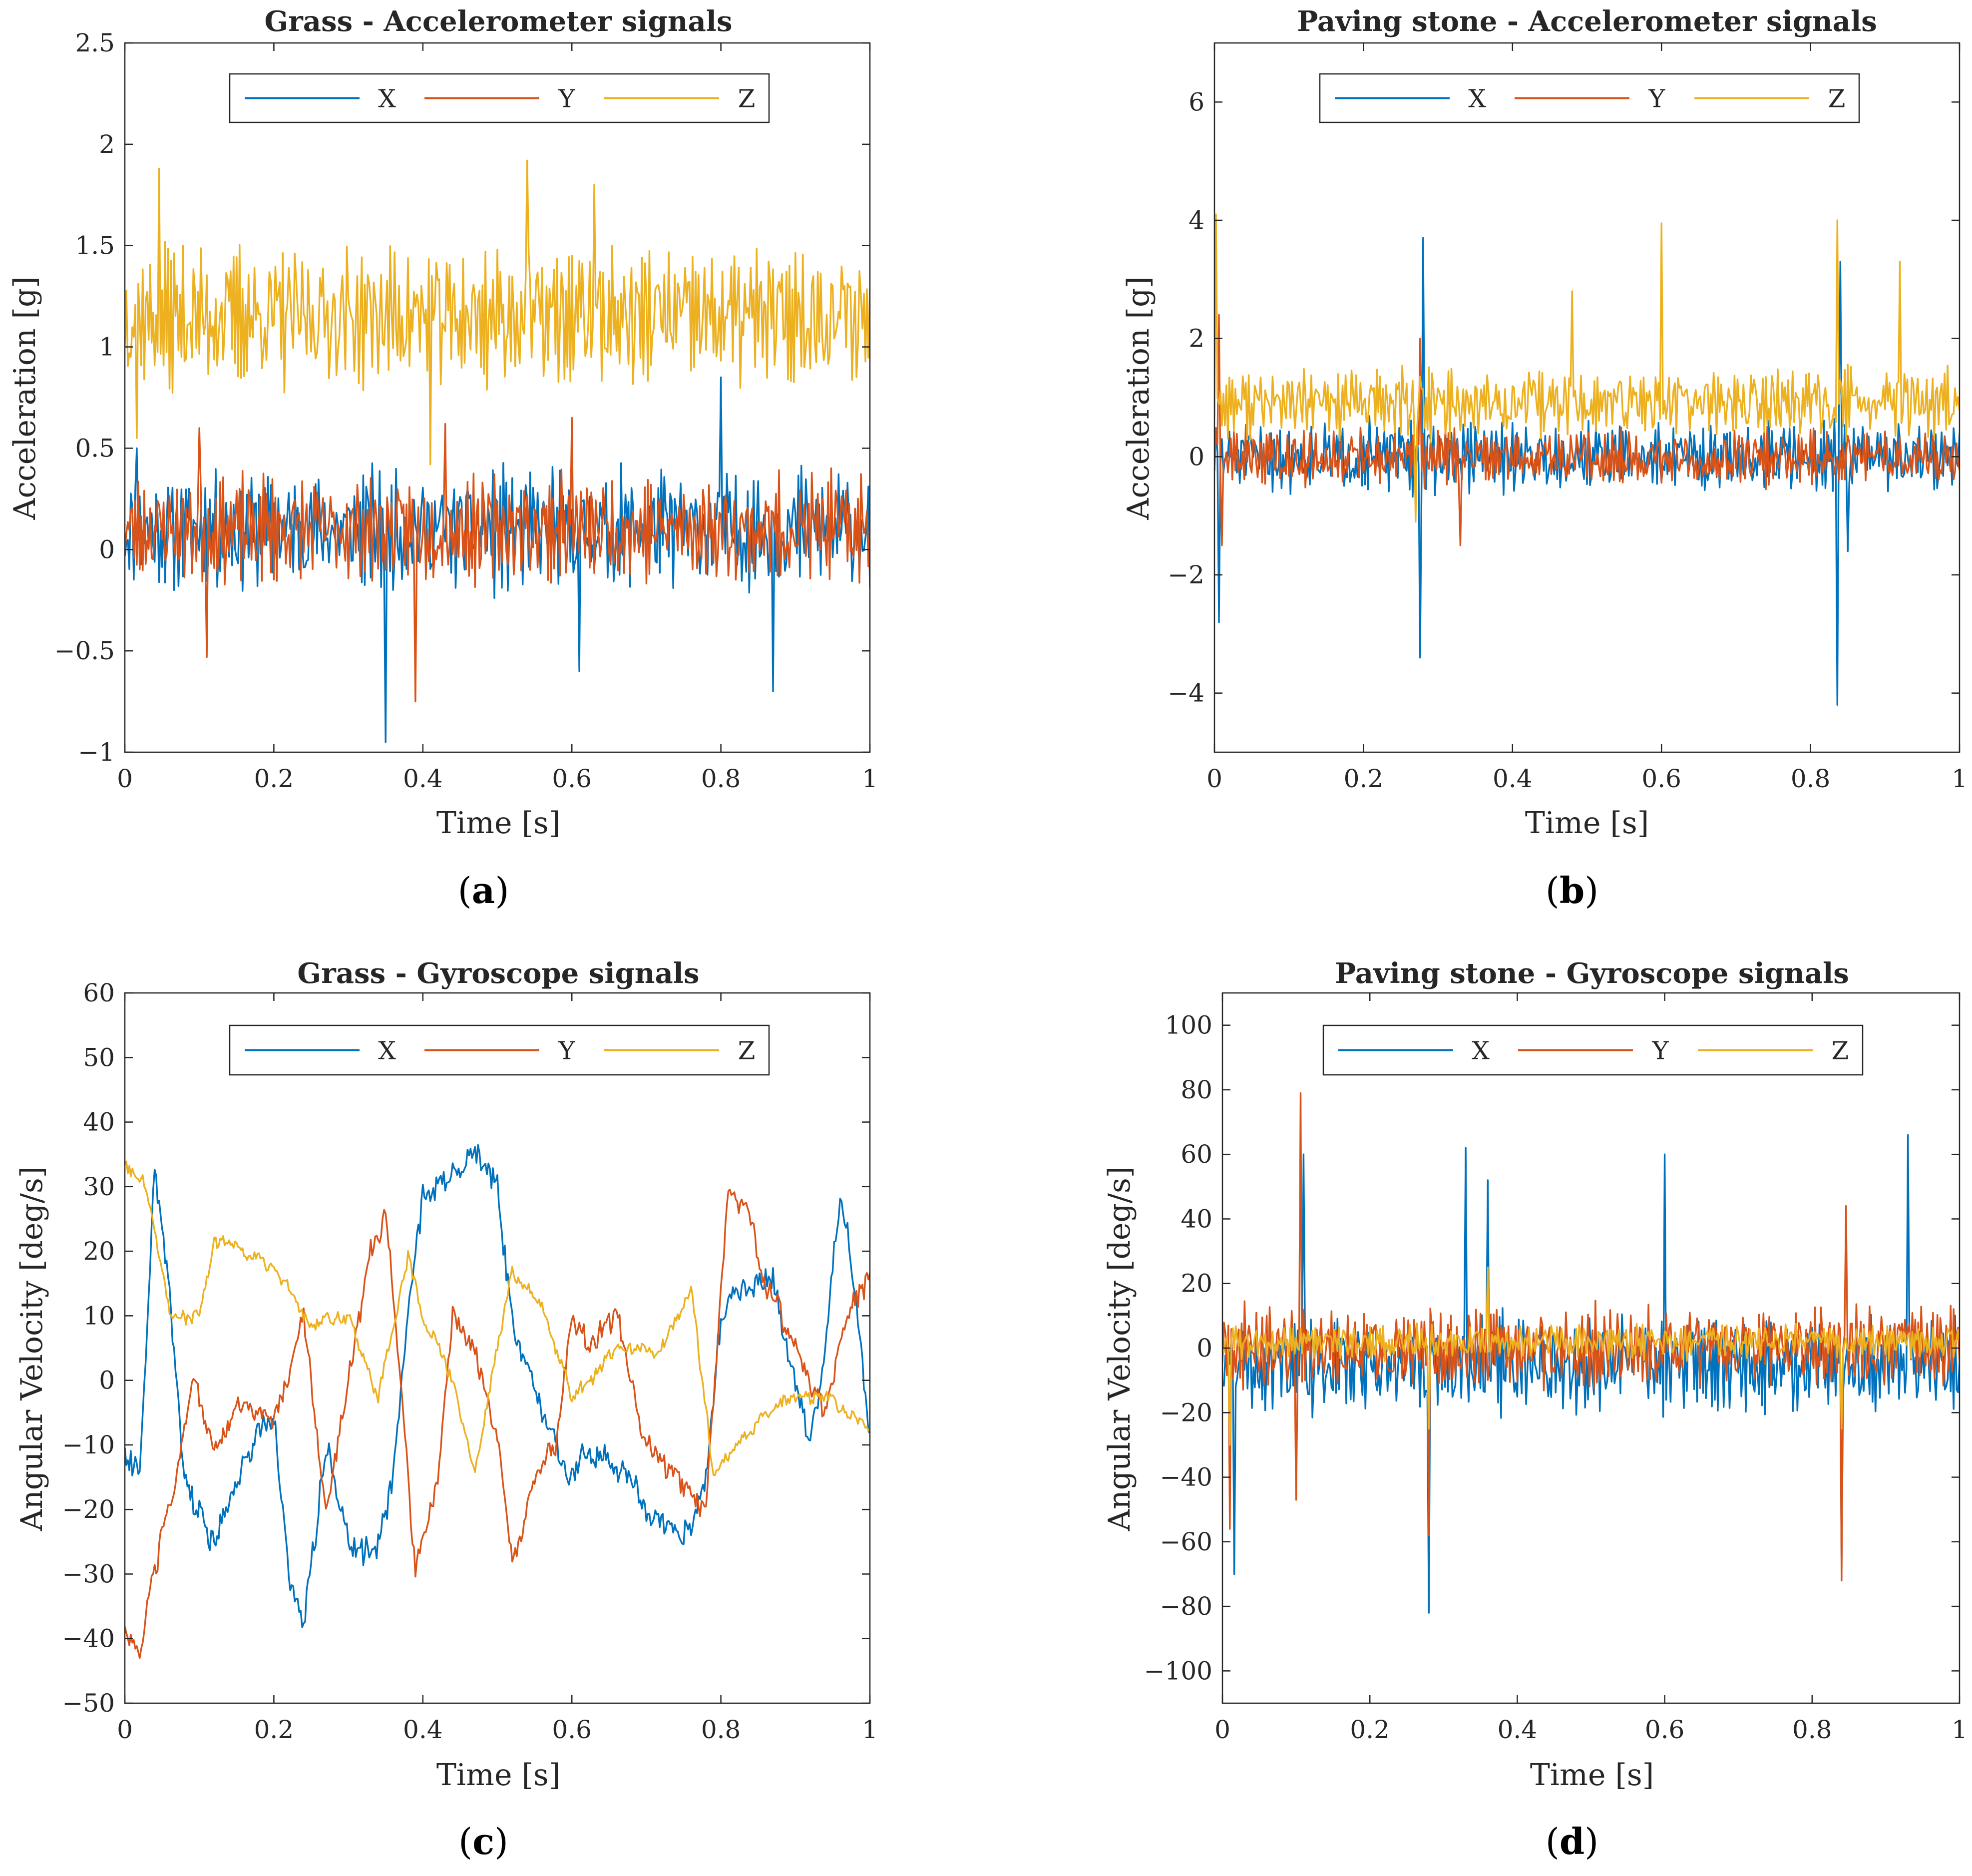  I want to click on chart-title: Paving stone - Gyroscope signals, so click(1592, 973).